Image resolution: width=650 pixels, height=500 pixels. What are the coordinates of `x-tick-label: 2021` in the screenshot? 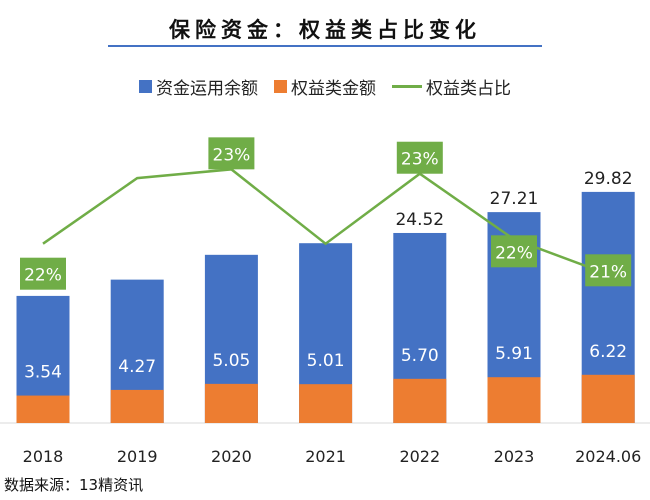 It's located at (325, 456).